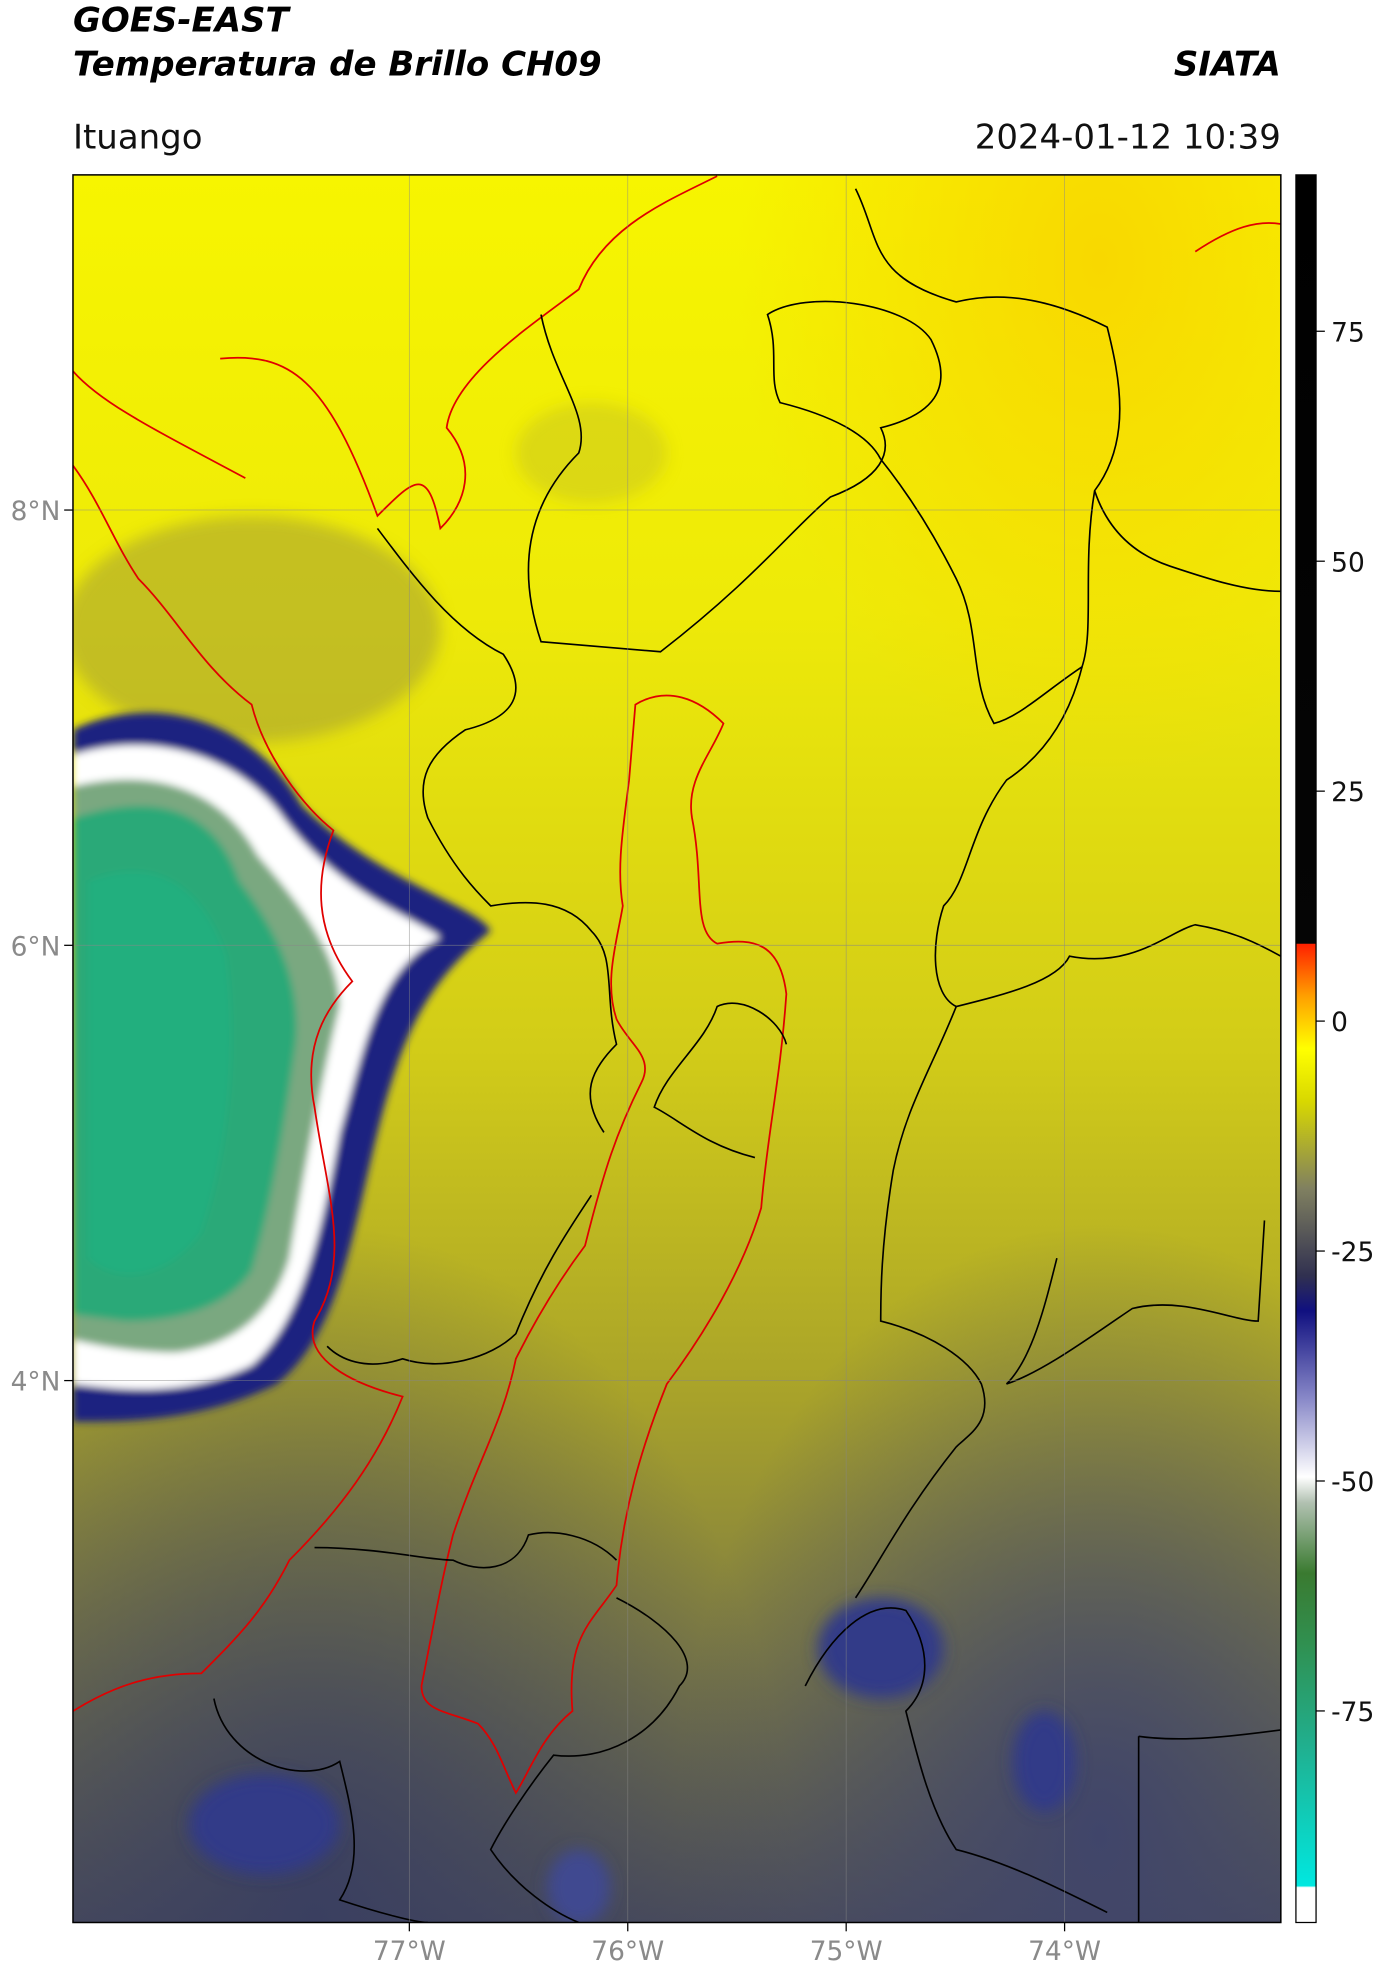 The image size is (1384, 1981). What do you see at coordinates (1306, 1049) in the screenshot?
I see `colorbar` at bounding box center [1306, 1049].